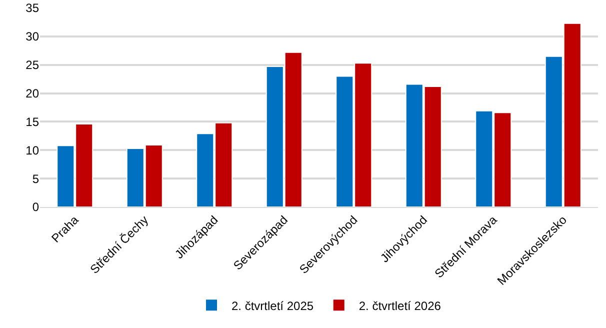  I want to click on y-tick-label: 0, so click(36, 207).